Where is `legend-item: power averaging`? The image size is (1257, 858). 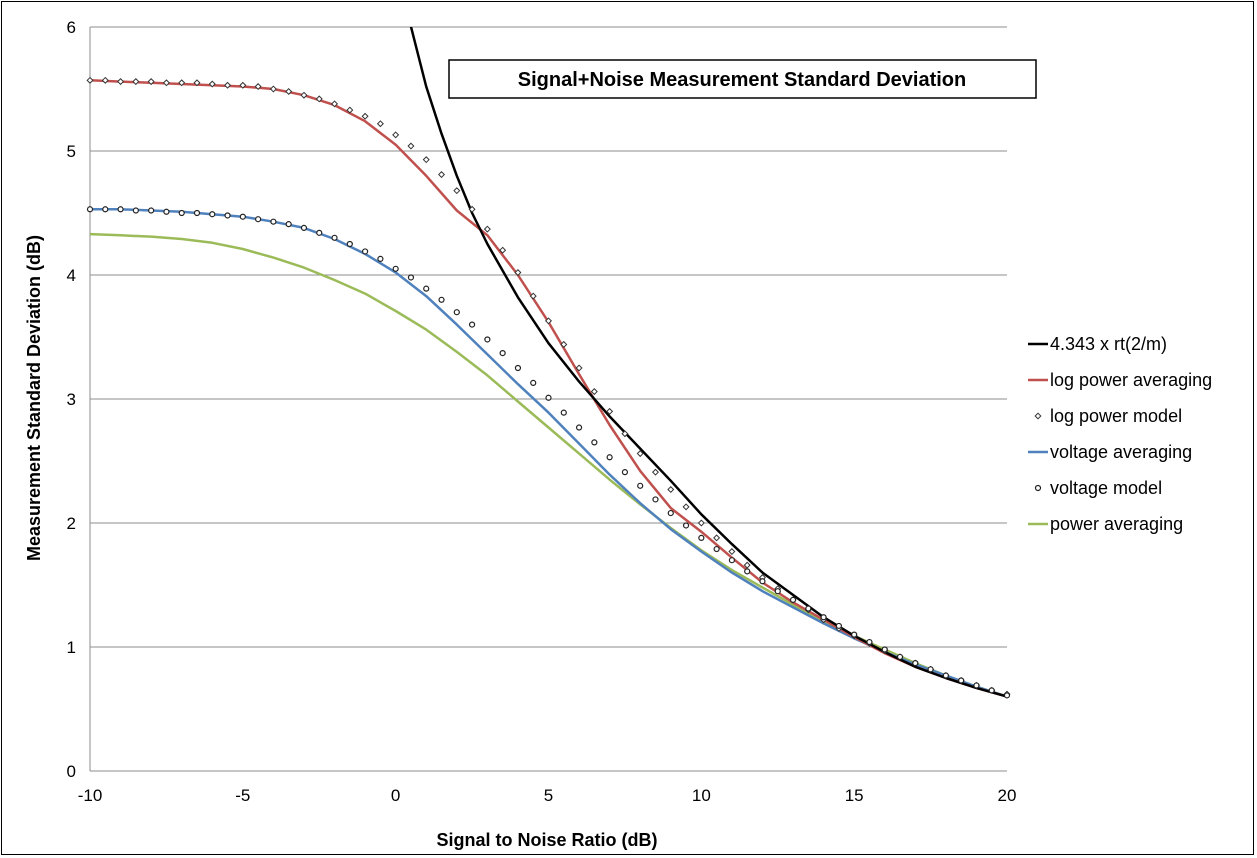 legend-item: power averaging is located at coordinates (1105, 524).